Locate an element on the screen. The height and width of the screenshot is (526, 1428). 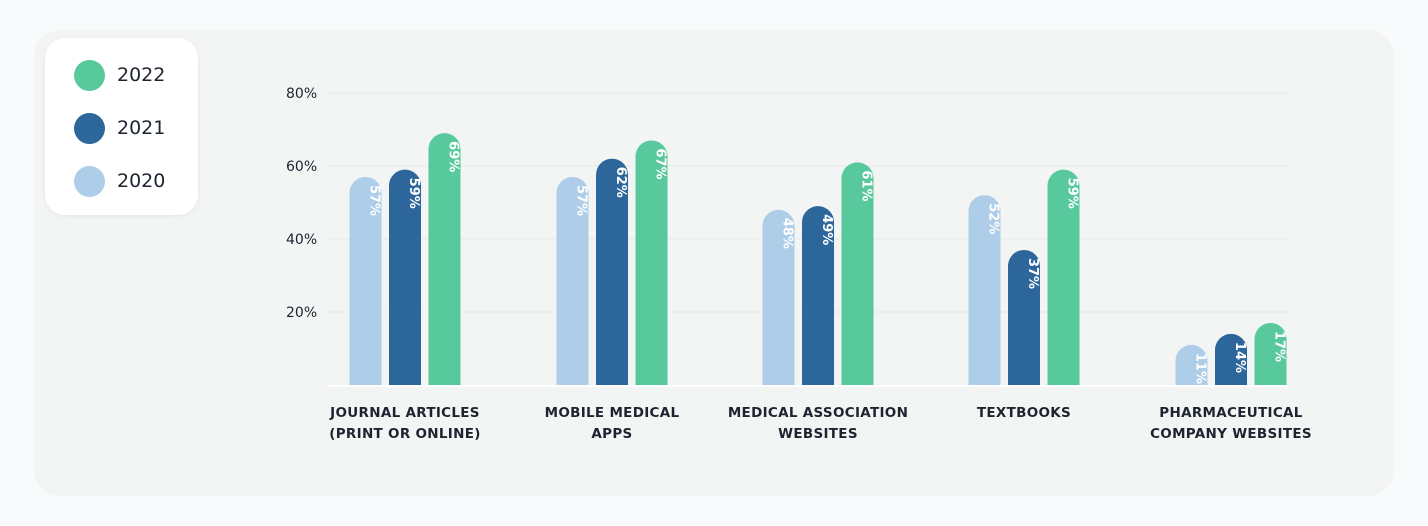
bar-value-label: 48% is located at coordinates (787, 233).